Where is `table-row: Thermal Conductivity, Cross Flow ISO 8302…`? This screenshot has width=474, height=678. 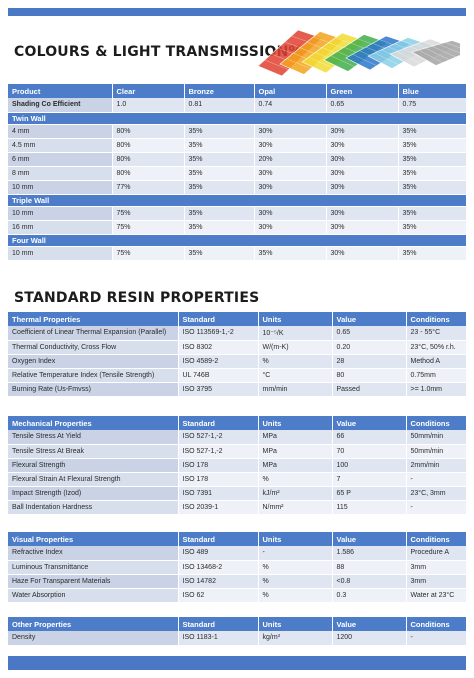
table-row: Thermal Conductivity, Cross Flow ISO 8302… is located at coordinates (237, 347).